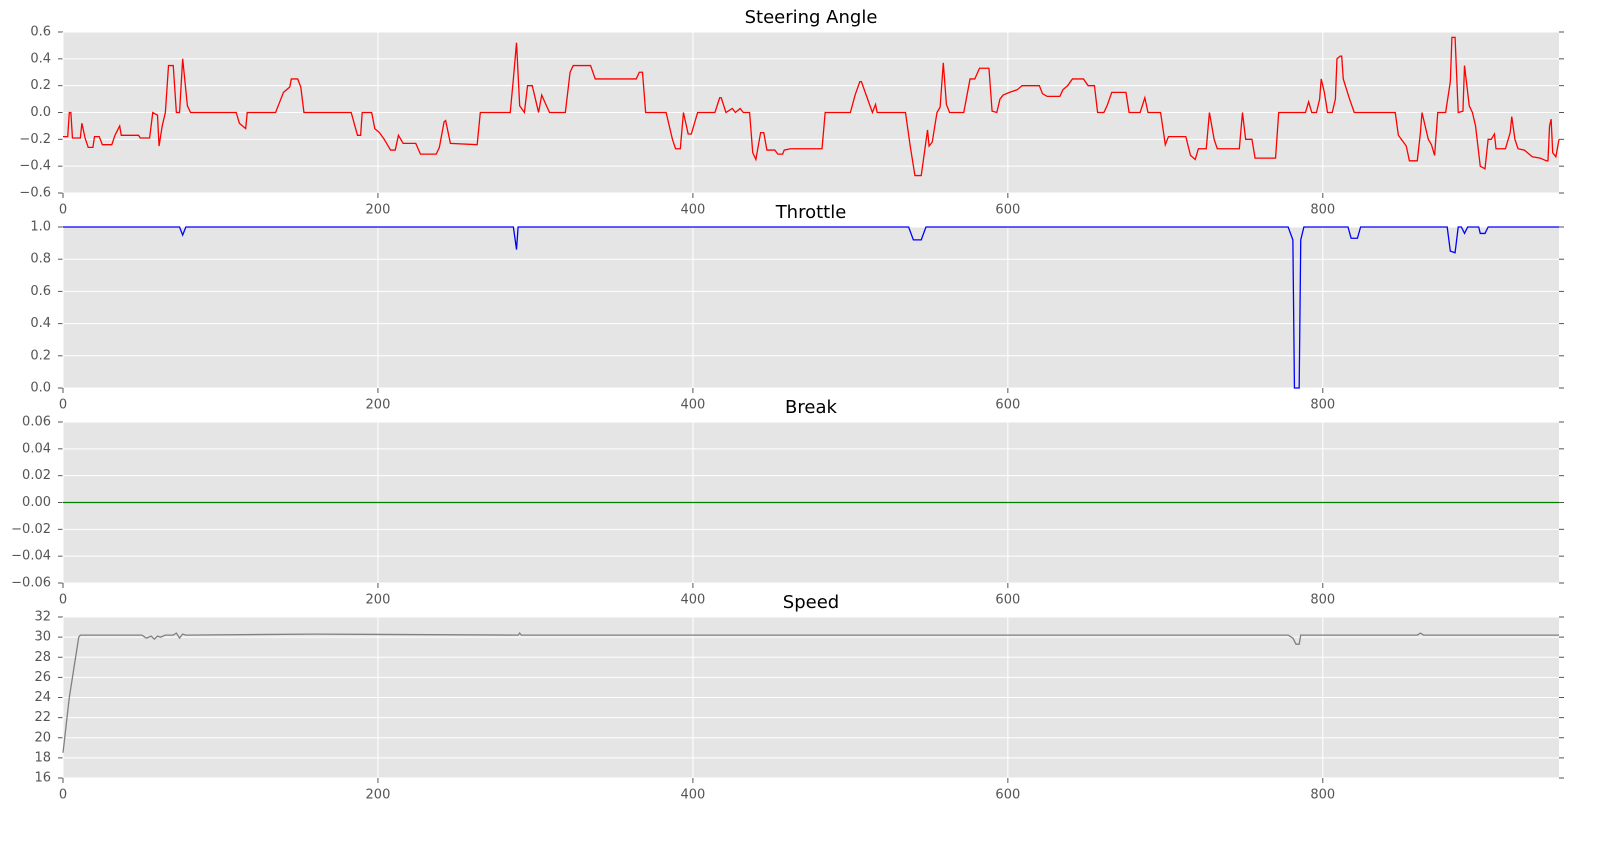  I want to click on y-tick-label: 0.8, so click(40, 259).